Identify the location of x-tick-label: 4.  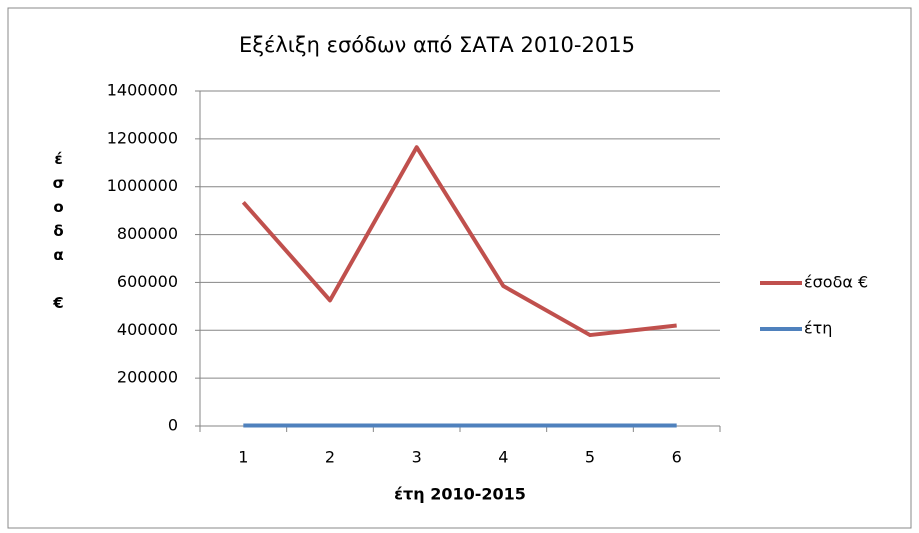
(503, 457).